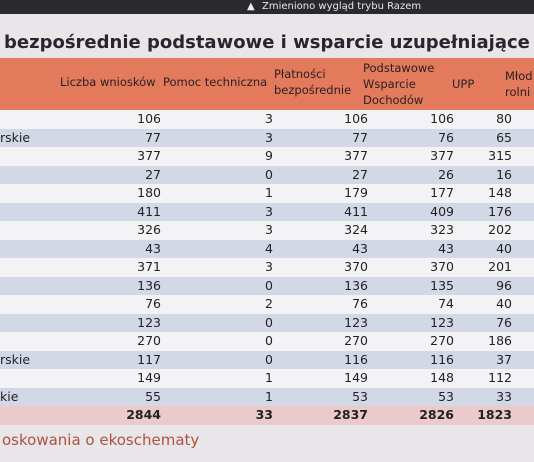 This screenshot has height=462, width=534. Describe the element at coordinates (101, 440) in the screenshot. I see `footer-text: oskowania o ekoschematy` at that location.